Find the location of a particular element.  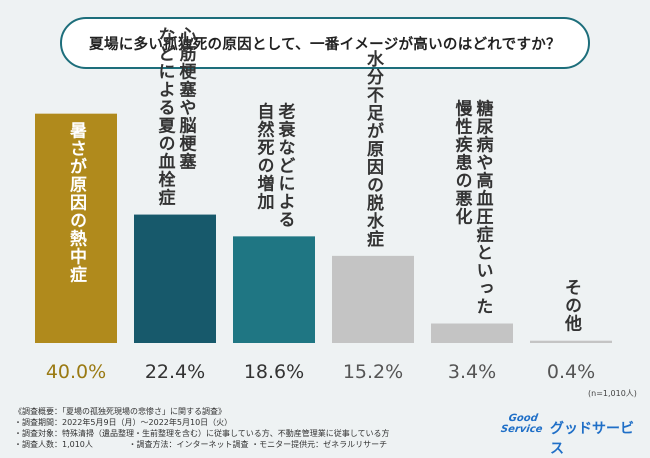

footer-summary: 《調査概要：「夏場の孤独死現場の悲惨さ」に関する調査》 is located at coordinates (120, 411).